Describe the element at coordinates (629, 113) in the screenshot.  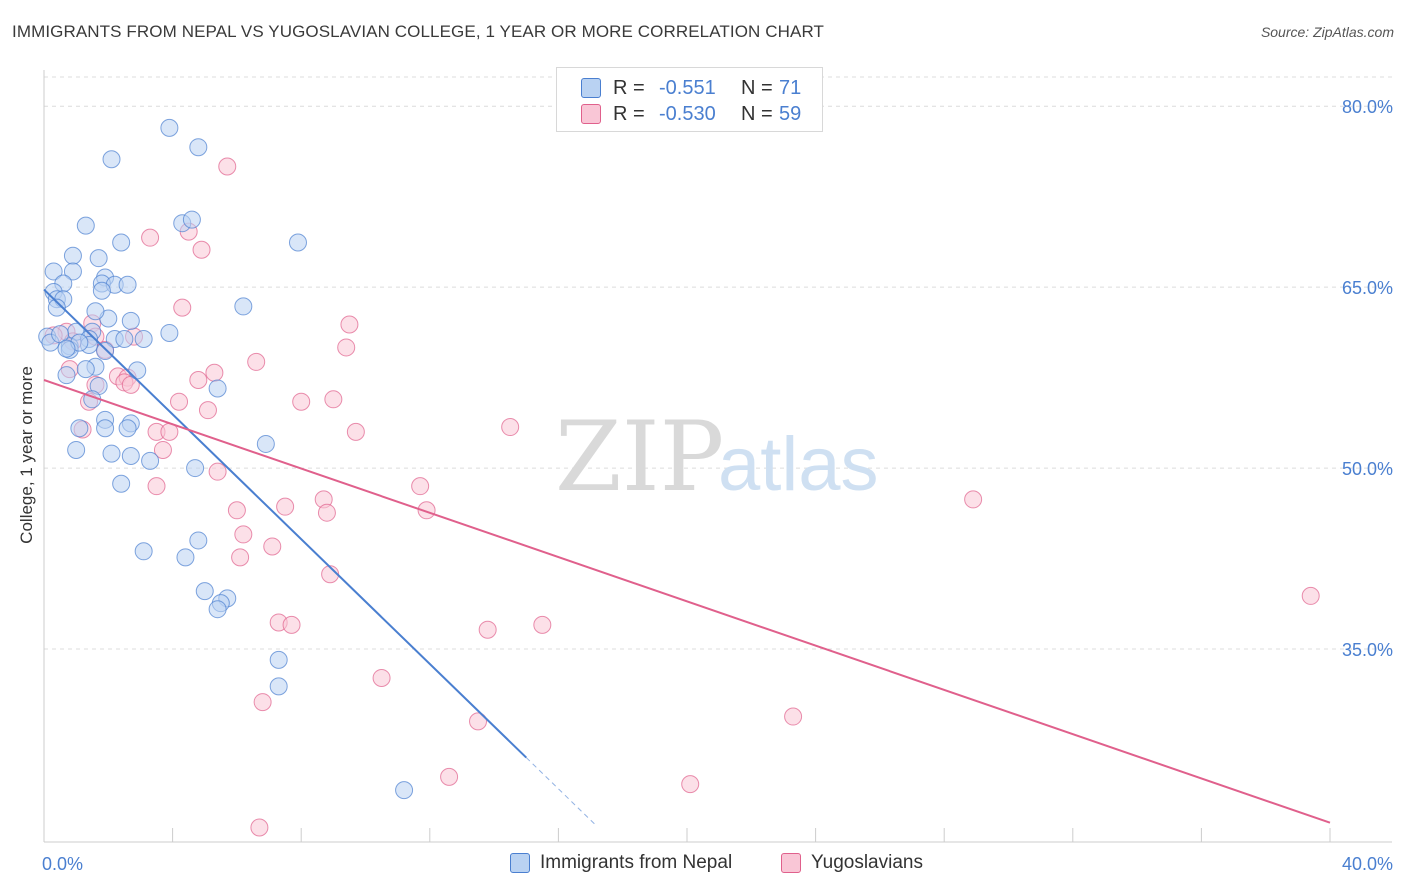
I see `legend-r-label: R =` at that location.